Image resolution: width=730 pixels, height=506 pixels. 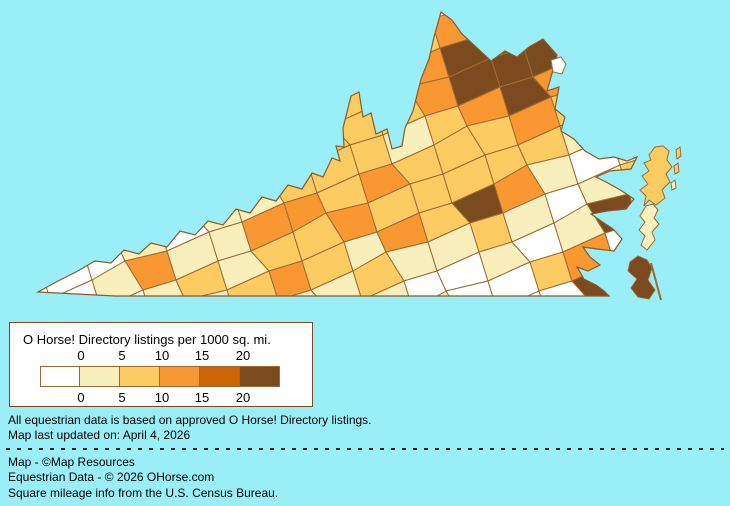 I want to click on data-credit: Equestrian Data - © 2026 OHorse.com, so click(x=111, y=477).